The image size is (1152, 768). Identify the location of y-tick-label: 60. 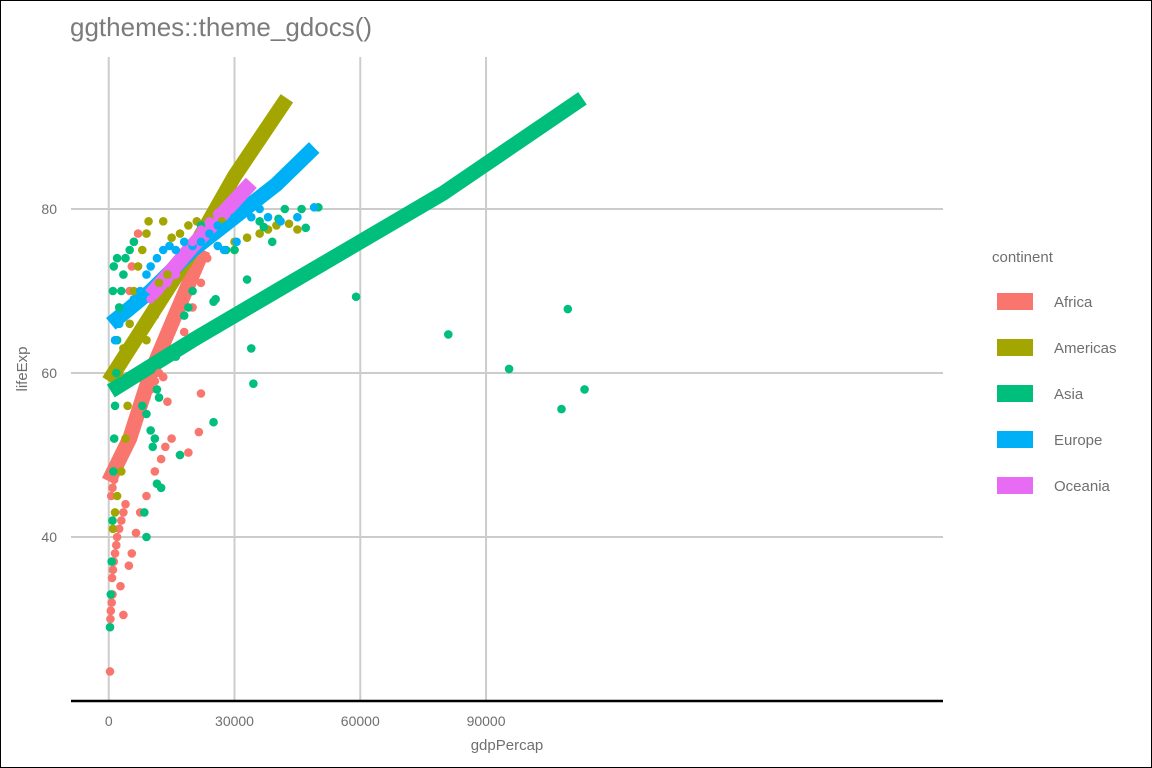
(49, 373).